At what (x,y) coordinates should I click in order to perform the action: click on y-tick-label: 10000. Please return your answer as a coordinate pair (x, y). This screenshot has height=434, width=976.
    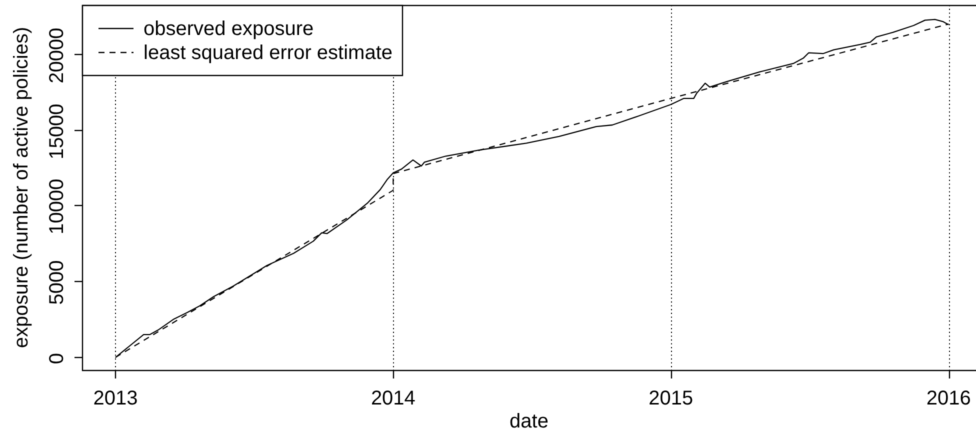
    Looking at the image, I should click on (57, 206).